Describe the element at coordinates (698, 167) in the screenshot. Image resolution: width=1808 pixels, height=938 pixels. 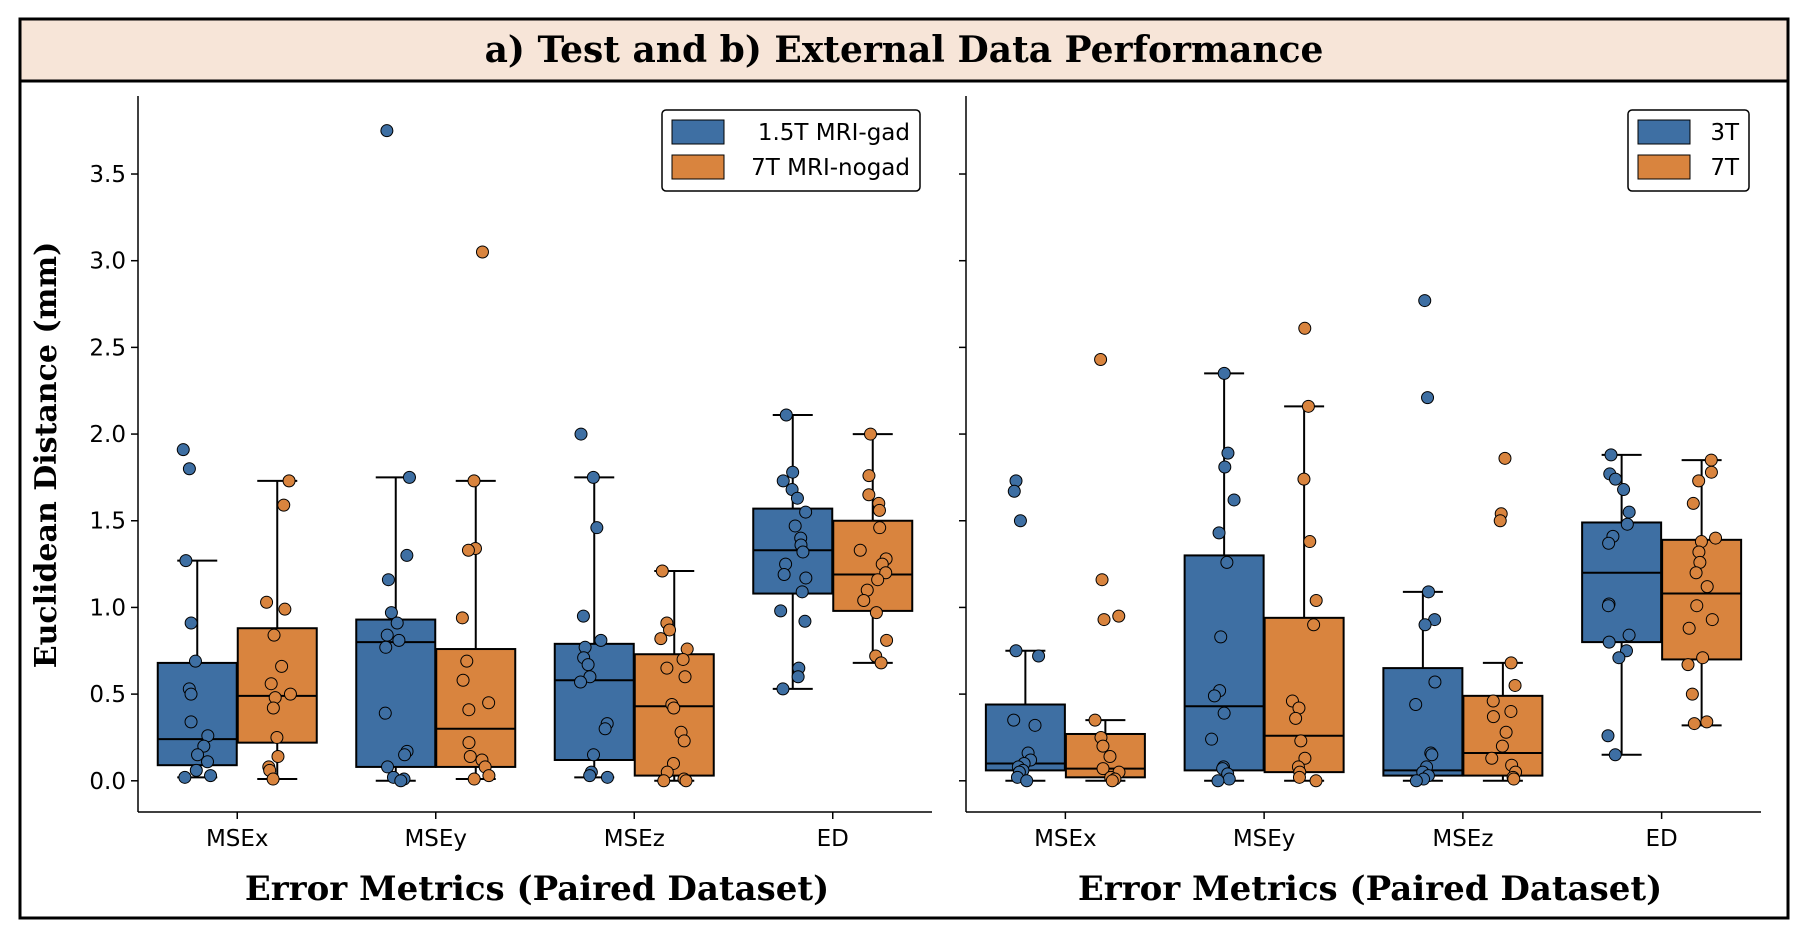
I see `legend-swatch` at that location.